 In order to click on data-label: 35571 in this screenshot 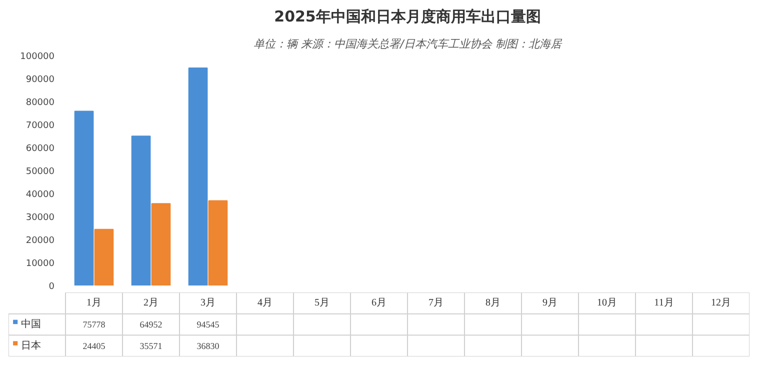, I will do `click(151, 345)`.